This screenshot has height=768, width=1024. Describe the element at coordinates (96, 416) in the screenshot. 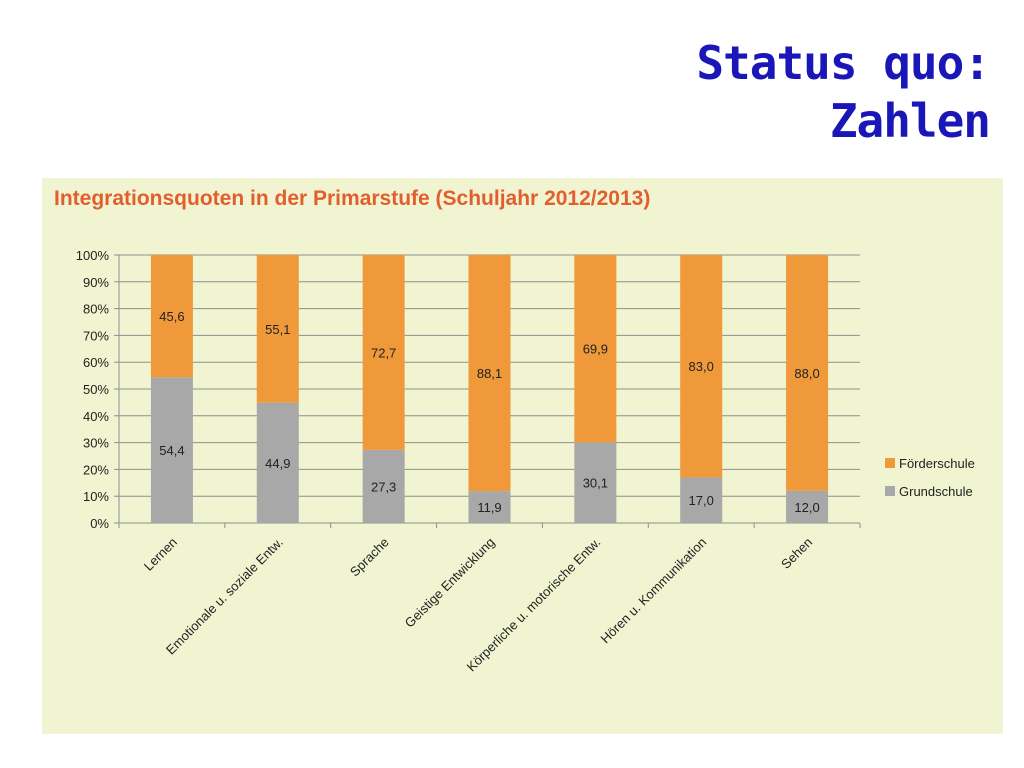

I see `y-tick-label: 40%` at that location.